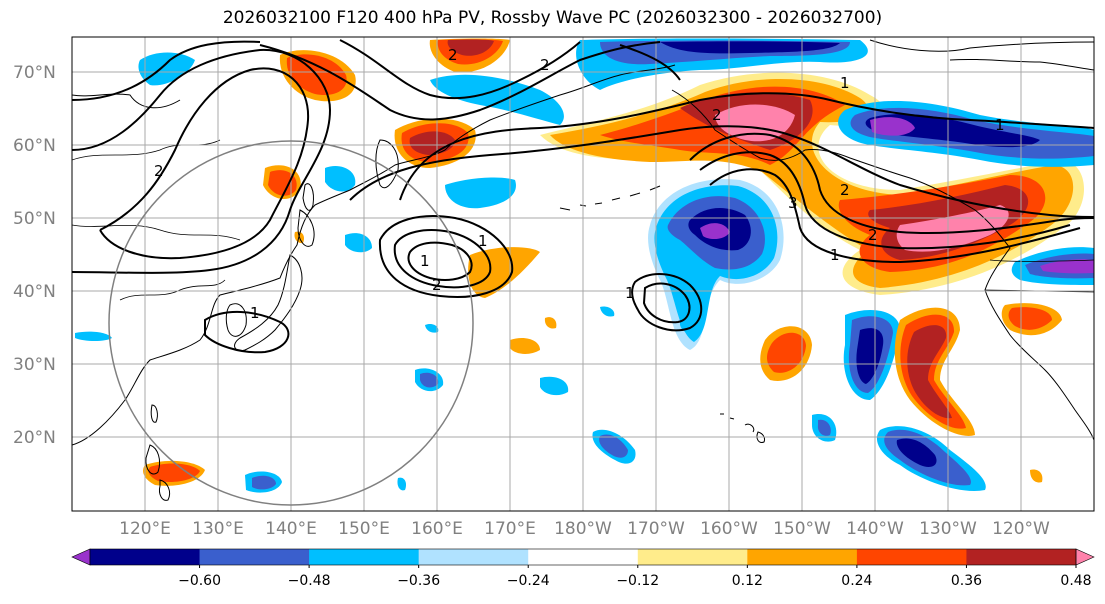  I want to click on colorbar-tick-label: 0.24, so click(856, 581).